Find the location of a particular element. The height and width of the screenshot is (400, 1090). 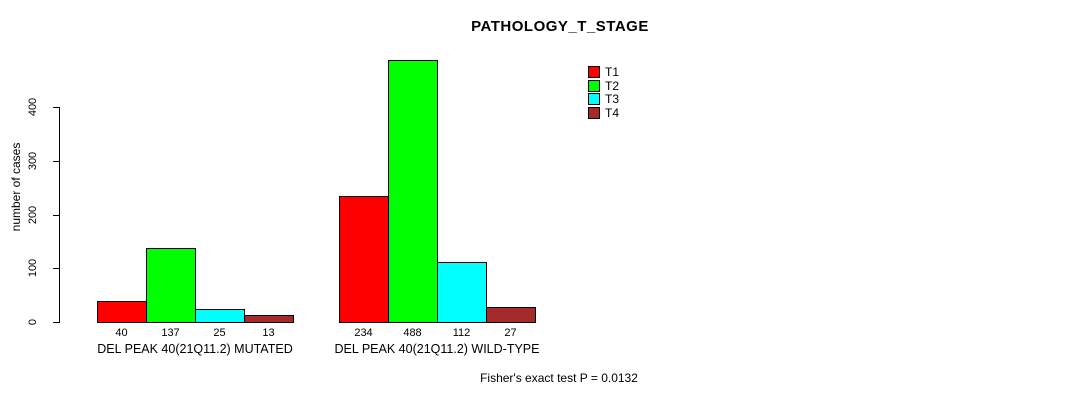

bar-value-label: 488 is located at coordinates (412, 333).